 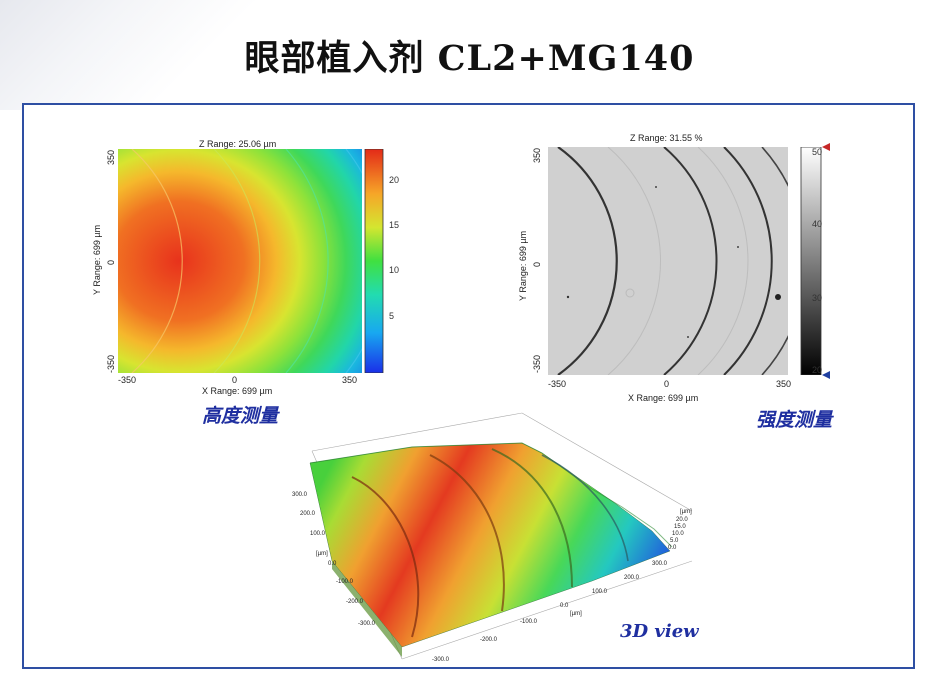 I want to click on axis-z-tick: 0.0, so click(x=672, y=548).